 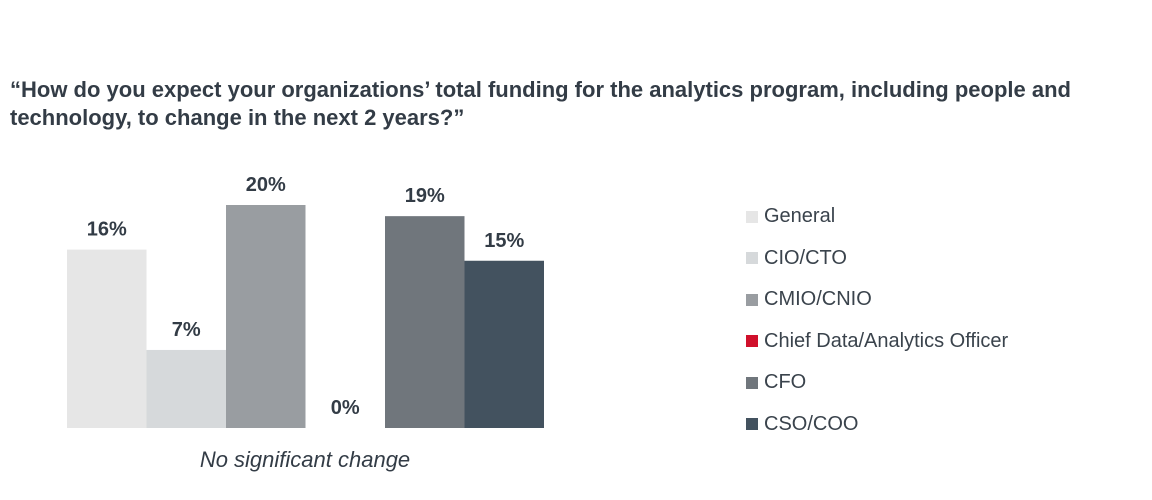 What do you see at coordinates (877, 259) in the screenshot?
I see `legend-item: CIO/CTO` at bounding box center [877, 259].